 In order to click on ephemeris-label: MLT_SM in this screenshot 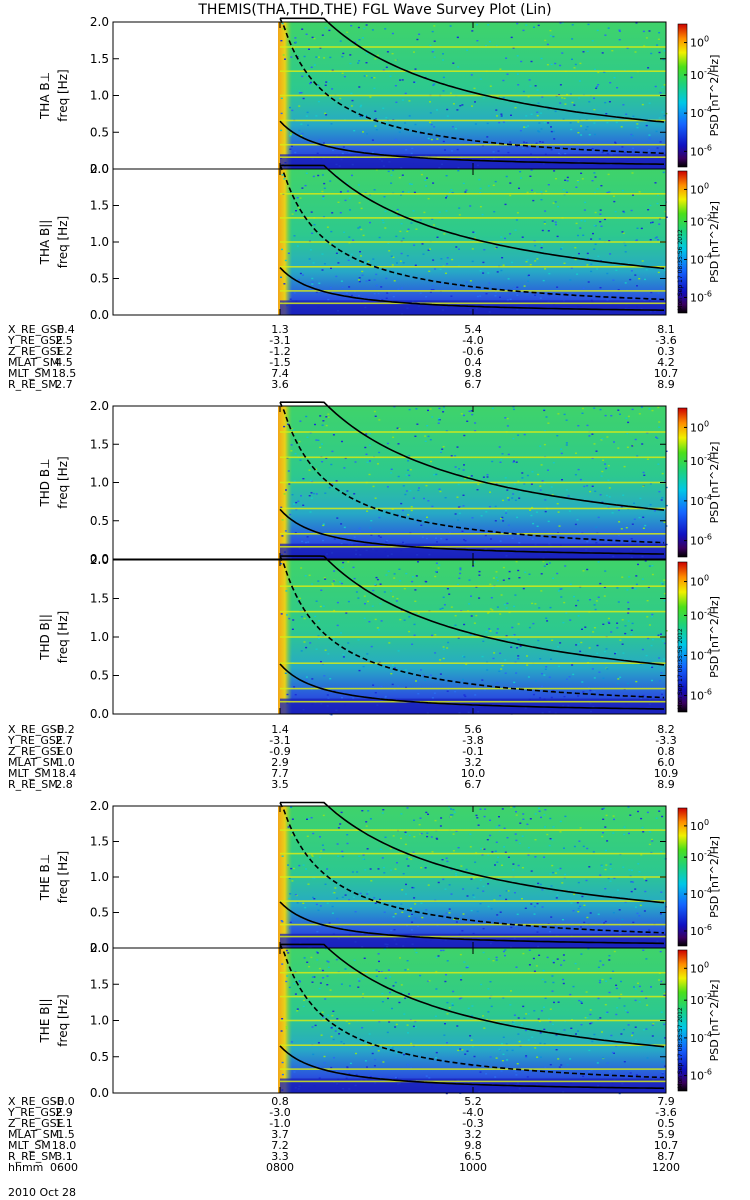, I will do `click(29, 773)`.